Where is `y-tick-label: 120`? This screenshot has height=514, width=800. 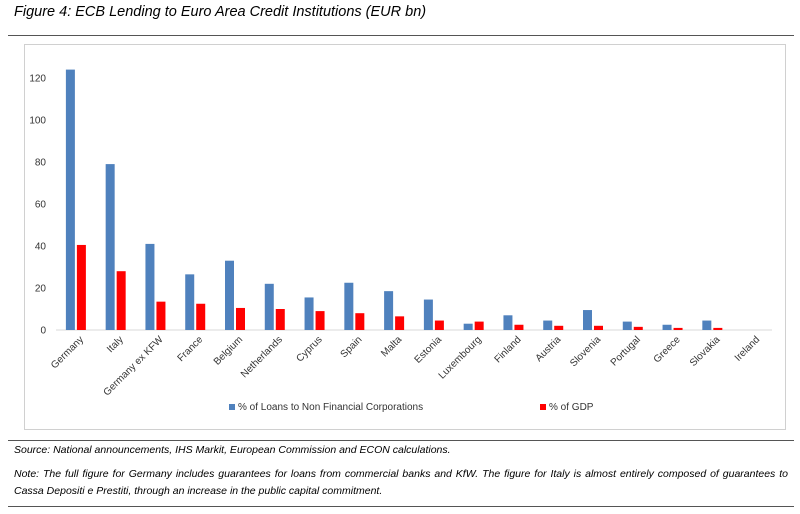 y-tick-label: 120 is located at coordinates (37, 79).